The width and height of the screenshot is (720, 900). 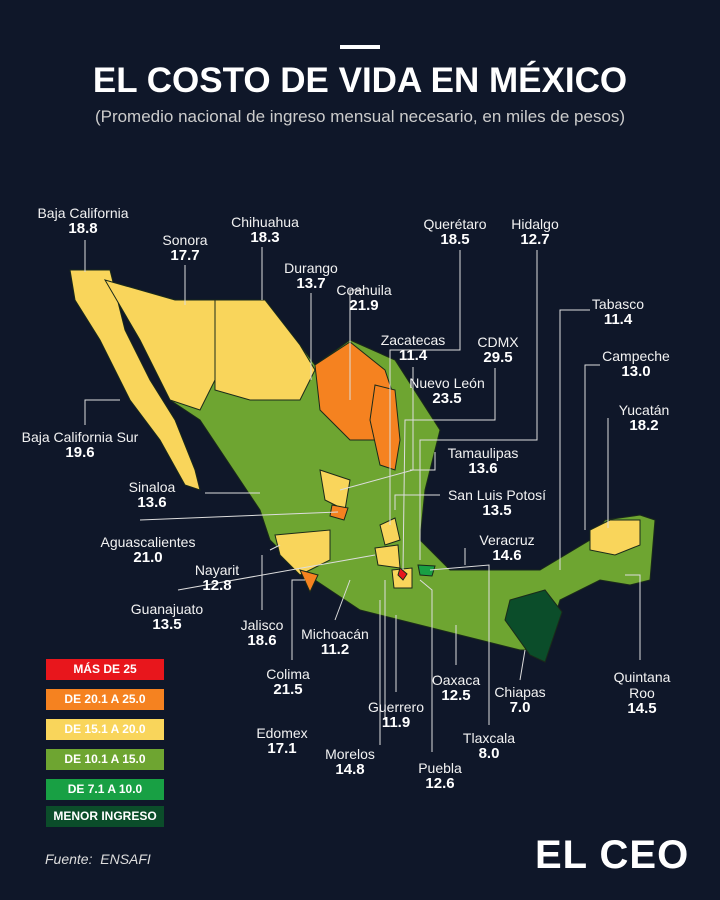 I want to click on state-label: Guanajuato 13.5, so click(x=167, y=617).